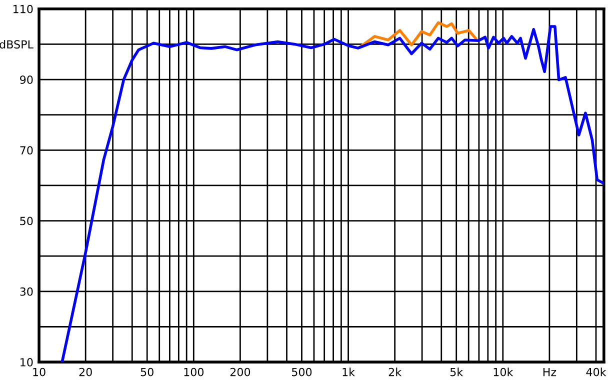 Image resolution: width=610 pixels, height=386 pixels. Describe the element at coordinates (549, 372) in the screenshot. I see `x-tick-label: Hz` at that location.